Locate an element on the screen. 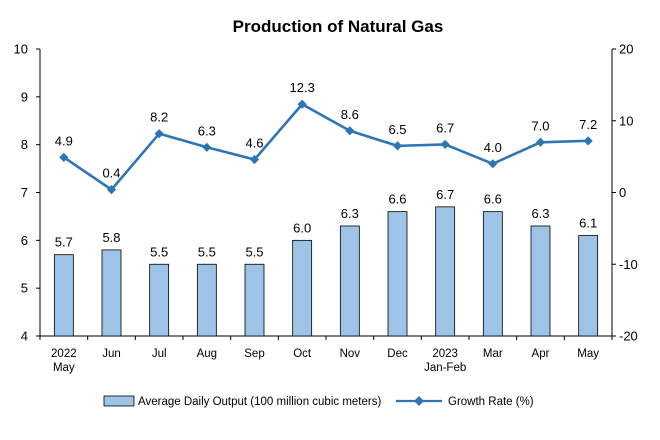  y-right-tick-label: -10 is located at coordinates (628, 264).